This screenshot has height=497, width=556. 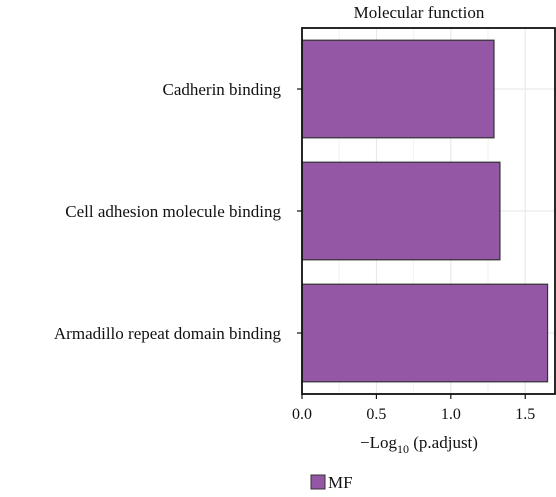 I want to click on legend-swatch, so click(x=318, y=482).